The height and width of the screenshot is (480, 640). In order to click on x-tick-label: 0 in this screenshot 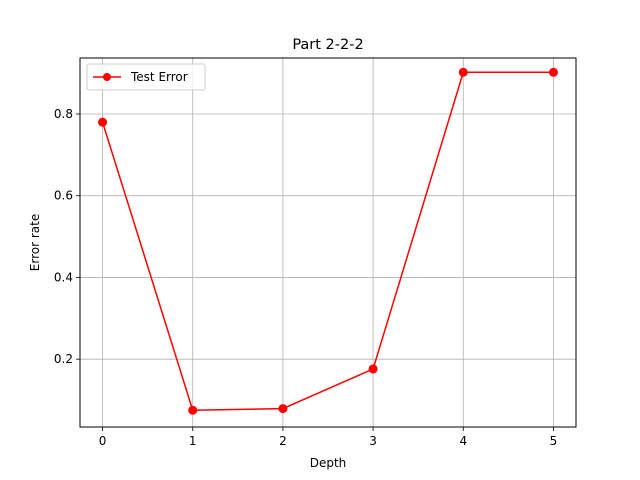, I will do `click(103, 441)`.